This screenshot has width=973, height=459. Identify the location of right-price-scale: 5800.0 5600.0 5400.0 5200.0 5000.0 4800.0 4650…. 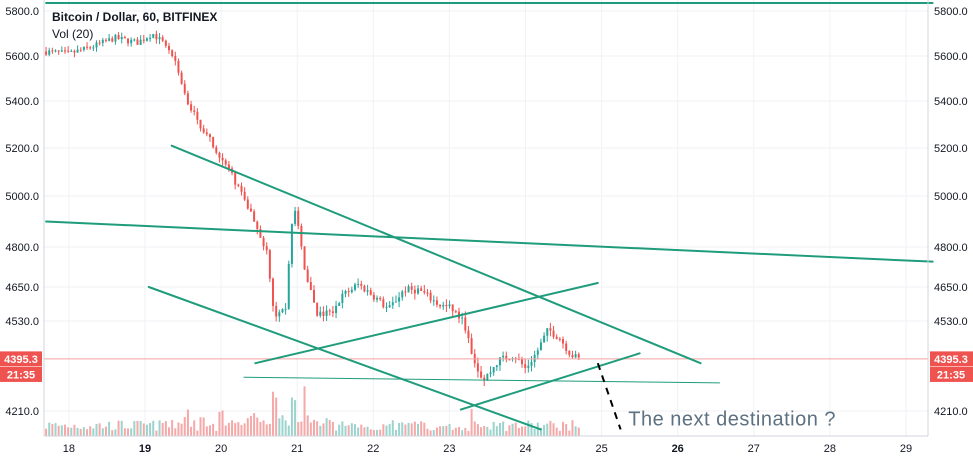
(951, 212).